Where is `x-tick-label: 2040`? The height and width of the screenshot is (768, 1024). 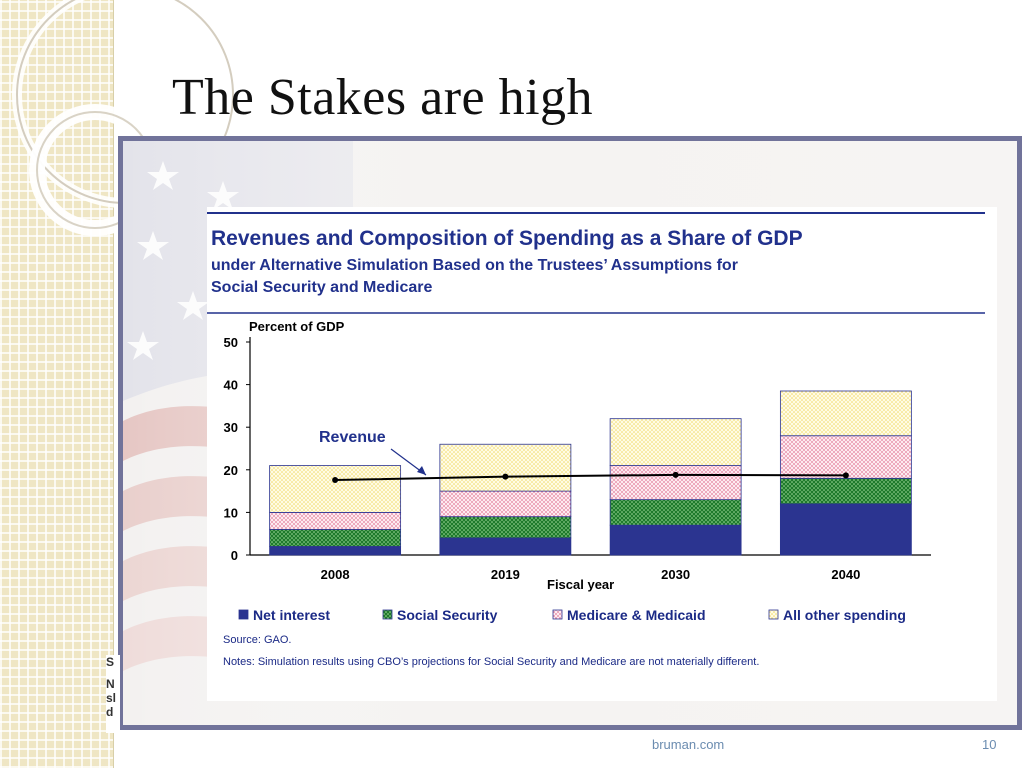 x-tick-label: 2040 is located at coordinates (845, 574).